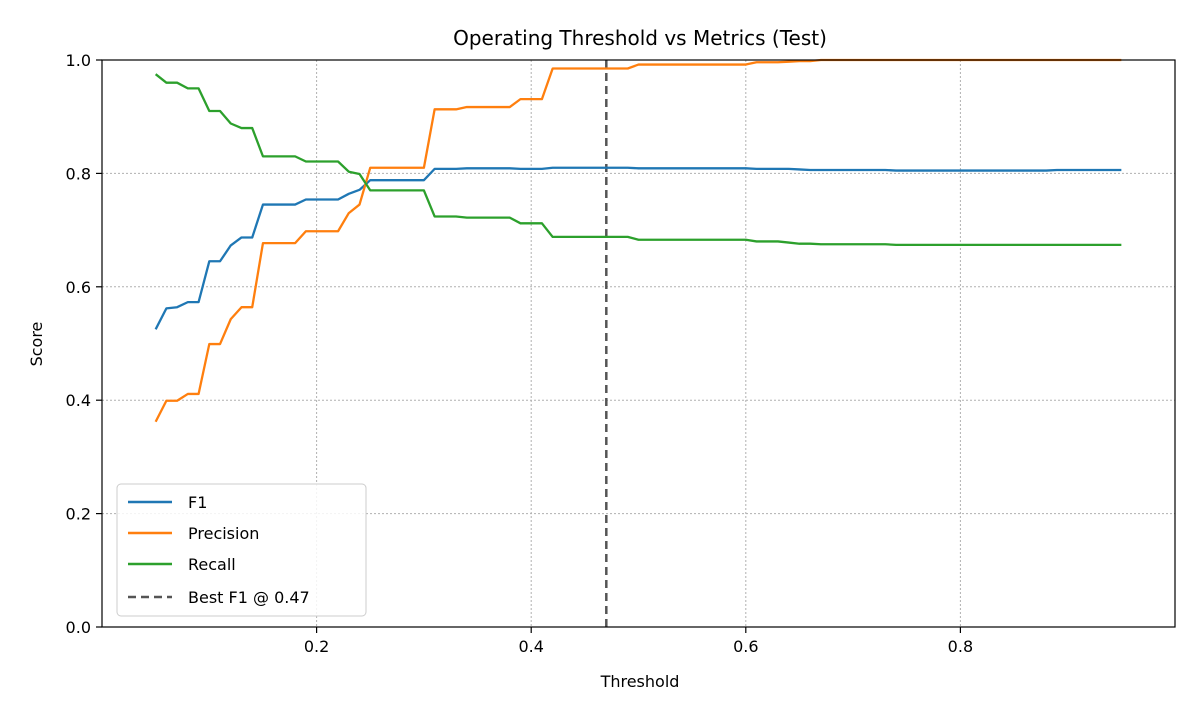 The image size is (1200, 720). I want to click on y-tick-label-0: 0.0, so click(78, 627).